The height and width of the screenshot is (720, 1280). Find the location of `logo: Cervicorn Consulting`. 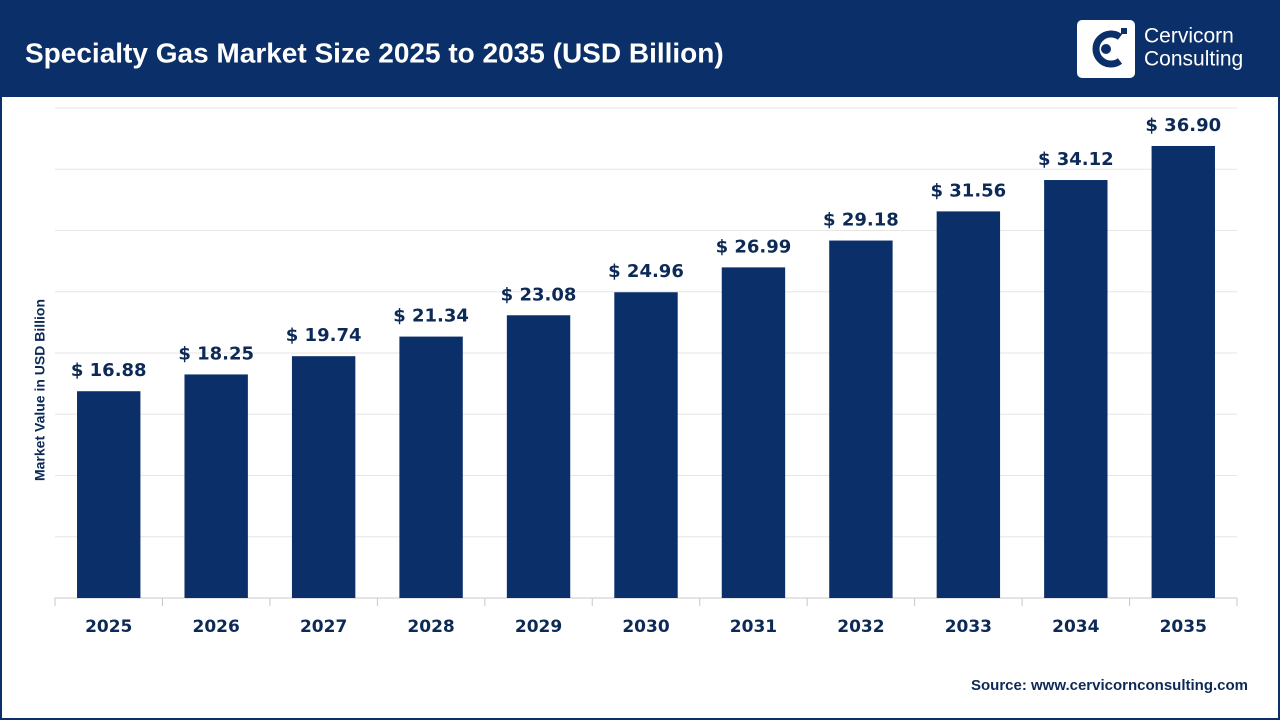

logo: Cervicorn Consulting is located at coordinates (1160, 49).